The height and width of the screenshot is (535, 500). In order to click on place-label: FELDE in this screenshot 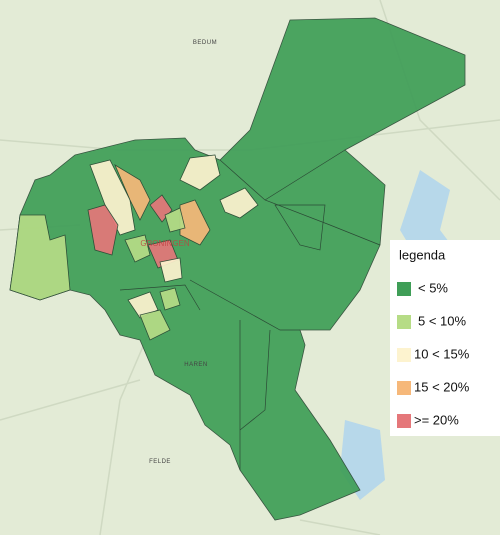, I will do `click(160, 462)`.